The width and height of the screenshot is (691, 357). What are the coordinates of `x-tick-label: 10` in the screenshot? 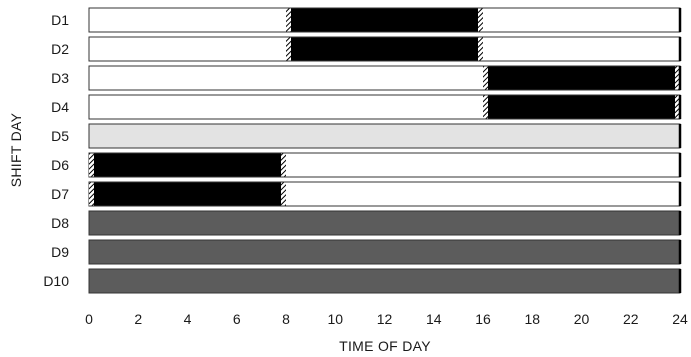 It's located at (335, 319).